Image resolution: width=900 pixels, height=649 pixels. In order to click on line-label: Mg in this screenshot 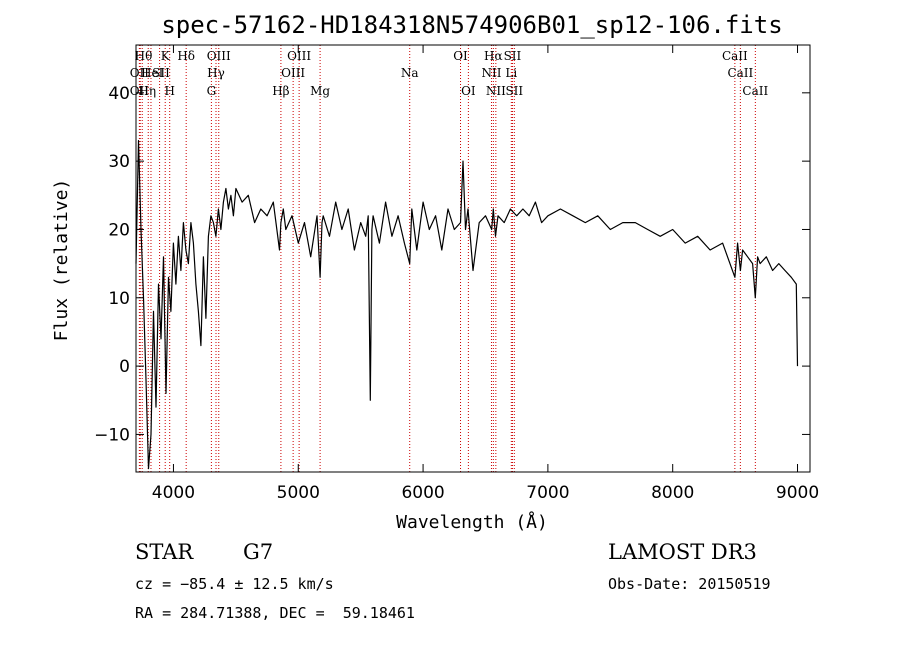, I will do `click(320, 91)`.